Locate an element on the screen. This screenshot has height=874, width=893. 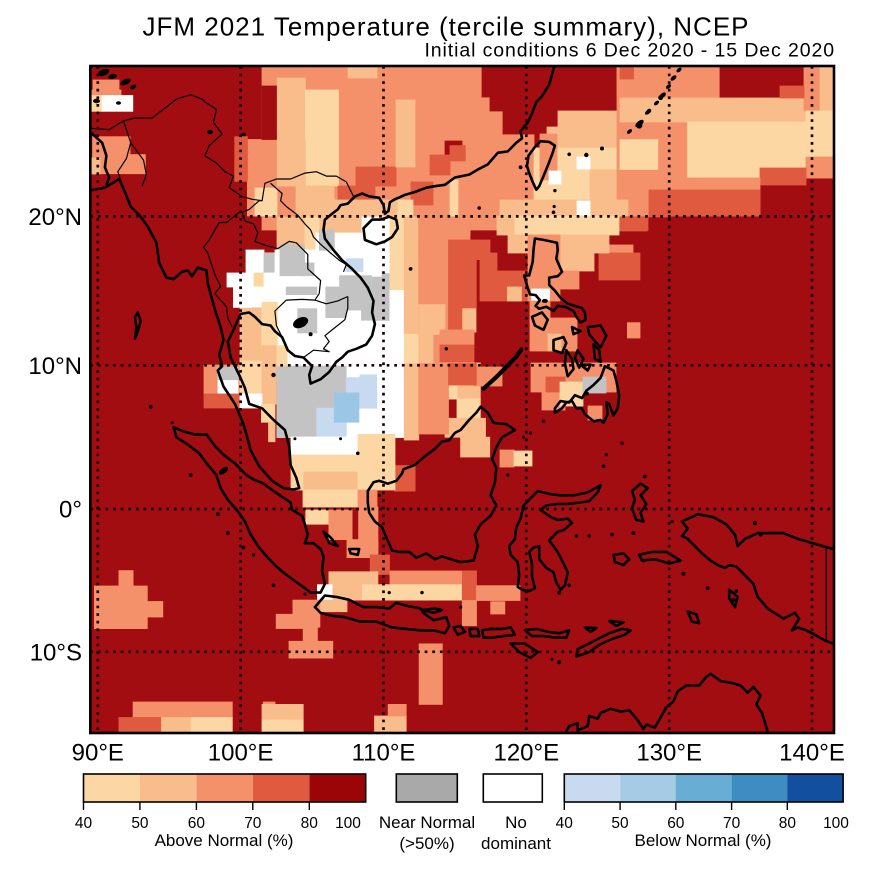
svg-text: Below Normal (%) is located at coordinates (703, 840).